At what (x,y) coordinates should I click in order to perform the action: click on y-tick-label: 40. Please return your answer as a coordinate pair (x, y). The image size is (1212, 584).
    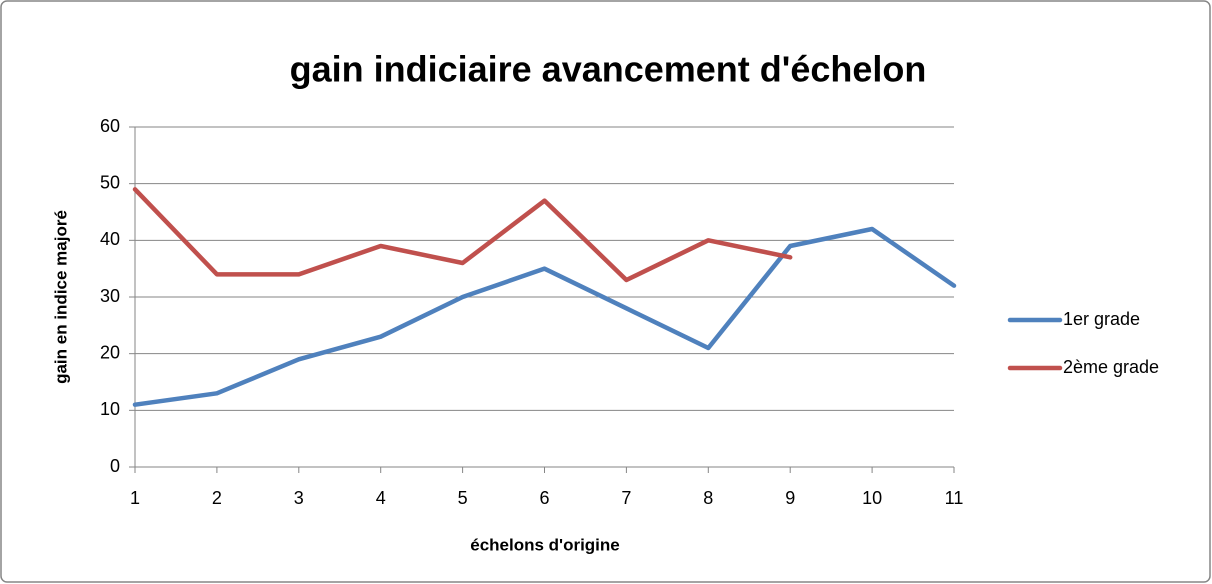
    Looking at the image, I should click on (110, 239).